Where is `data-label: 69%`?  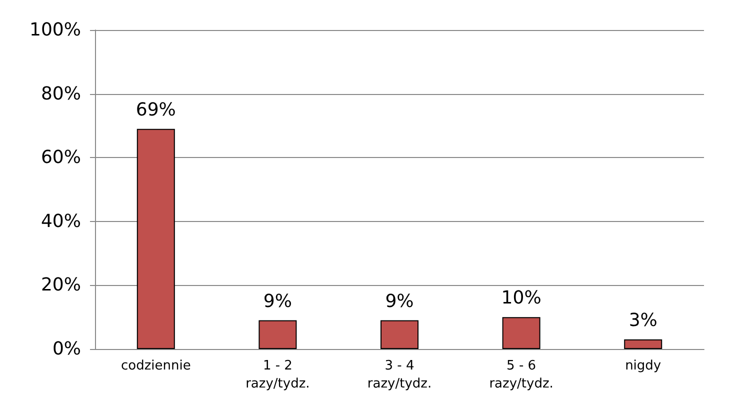 data-label: 69% is located at coordinates (156, 109).